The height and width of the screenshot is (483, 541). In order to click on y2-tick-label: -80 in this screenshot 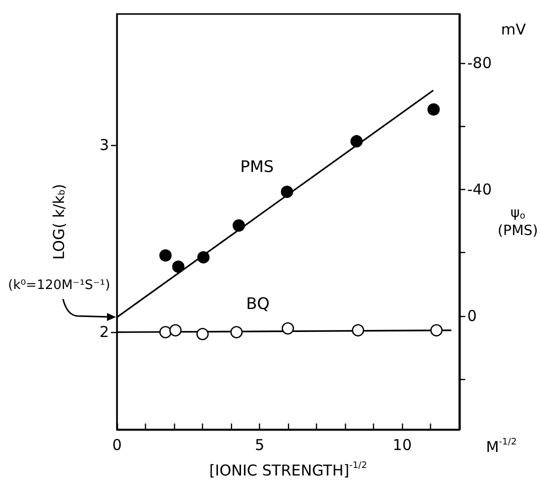, I will do `click(479, 63)`.